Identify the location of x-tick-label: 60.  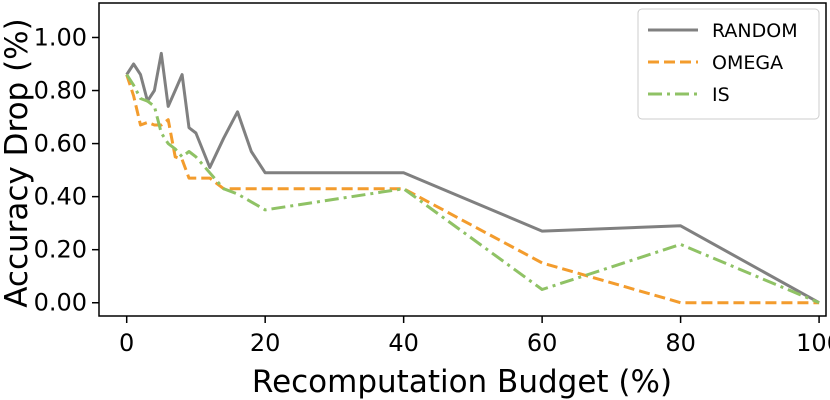
(542, 343).